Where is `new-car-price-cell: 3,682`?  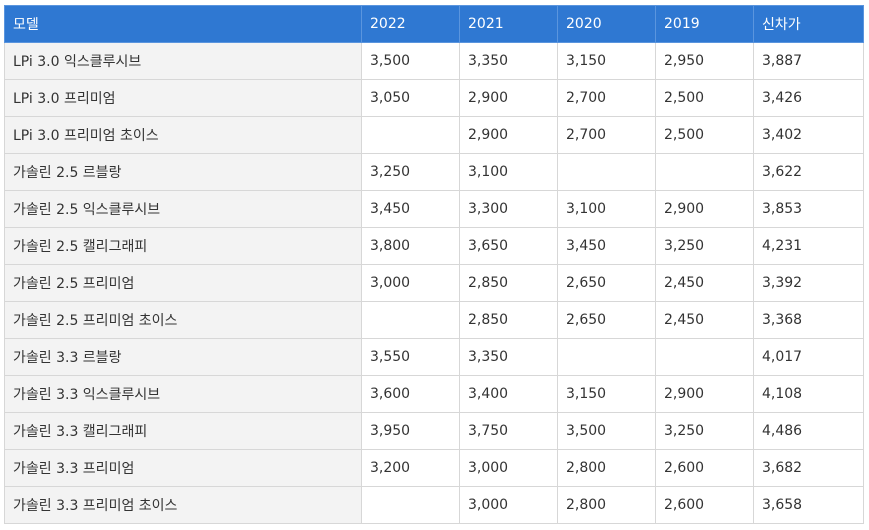 new-car-price-cell: 3,682 is located at coordinates (808, 468).